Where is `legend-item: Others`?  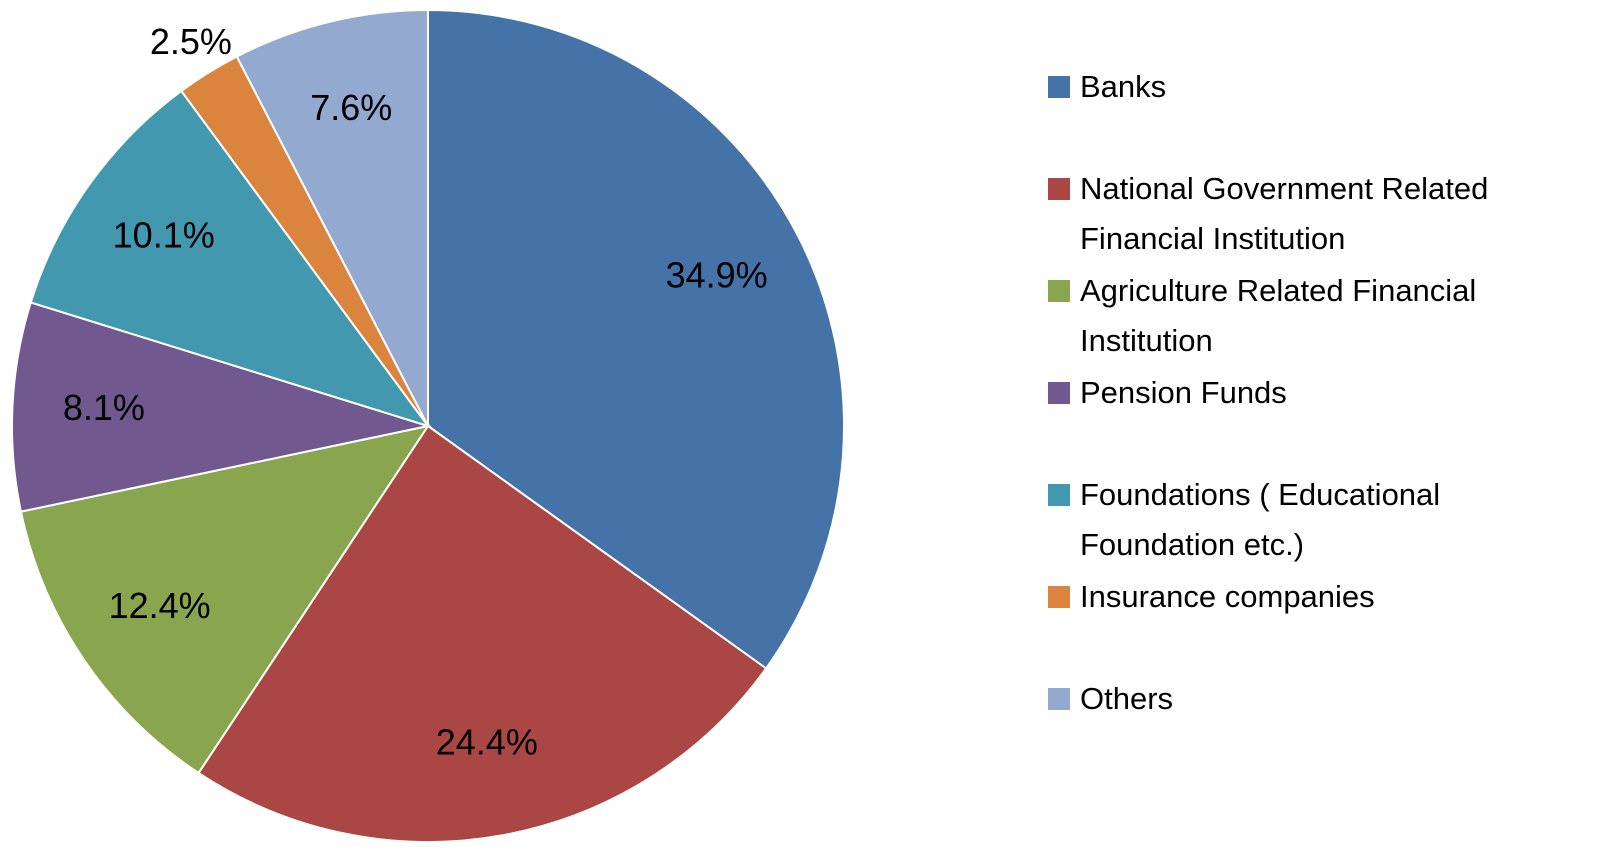 legend-item: Others is located at coordinates (1308, 699).